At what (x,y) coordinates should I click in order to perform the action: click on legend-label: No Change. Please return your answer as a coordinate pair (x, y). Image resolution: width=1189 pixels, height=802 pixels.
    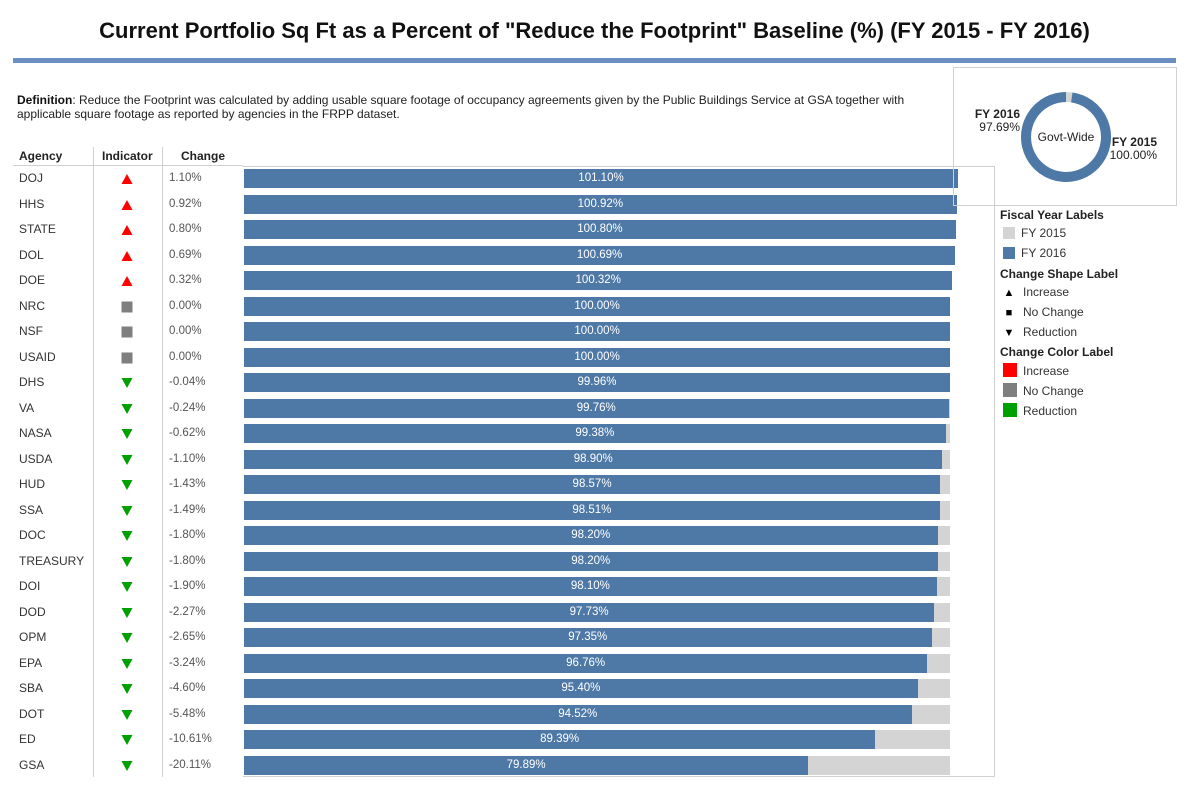
    Looking at the image, I should click on (1053, 391).